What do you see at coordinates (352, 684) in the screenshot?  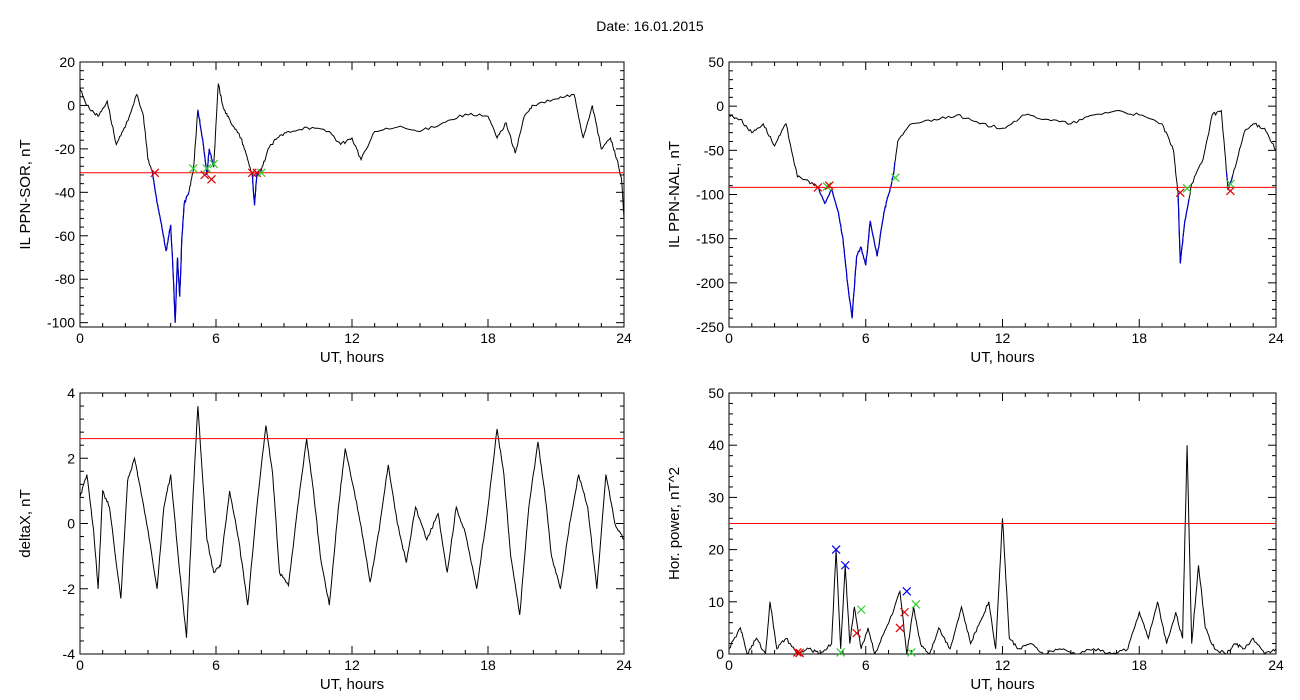 I see `deltax-xlabel: UT, hours` at bounding box center [352, 684].